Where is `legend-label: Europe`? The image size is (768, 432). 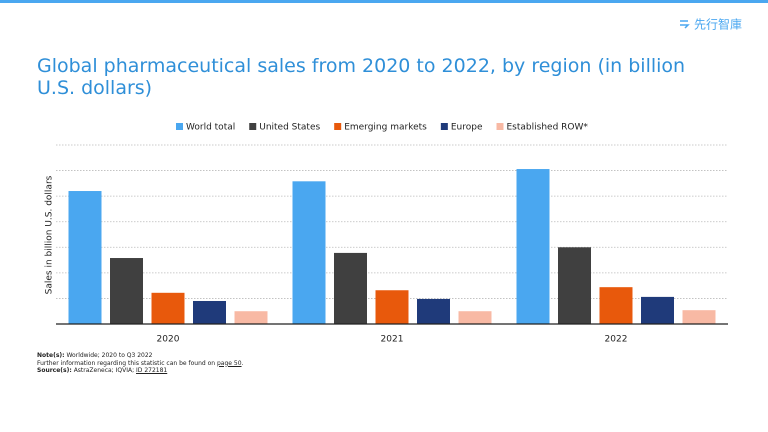
legend-label: Europe is located at coordinates (467, 128).